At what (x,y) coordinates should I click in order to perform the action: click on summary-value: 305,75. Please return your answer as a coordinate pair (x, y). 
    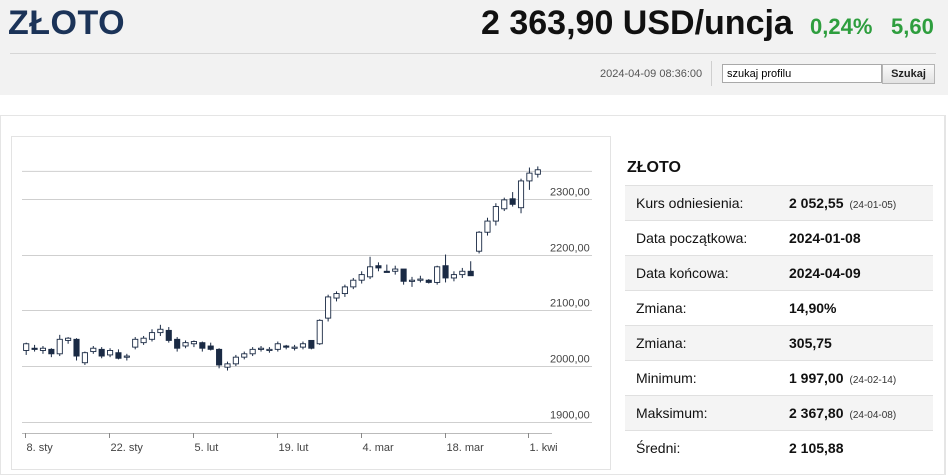
    Looking at the image, I should click on (861, 343).